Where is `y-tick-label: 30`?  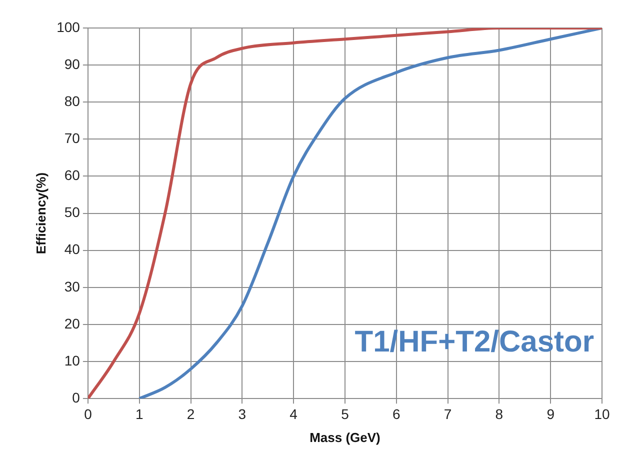 y-tick-label: 30 is located at coordinates (72, 286).